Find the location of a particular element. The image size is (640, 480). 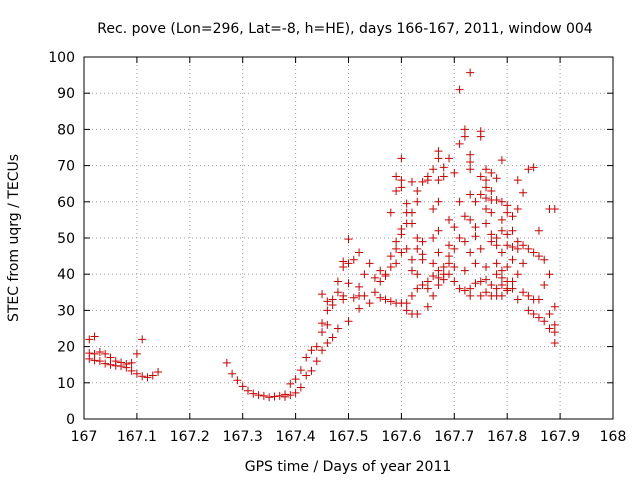

y-tick-label: 20 is located at coordinates (66, 348).